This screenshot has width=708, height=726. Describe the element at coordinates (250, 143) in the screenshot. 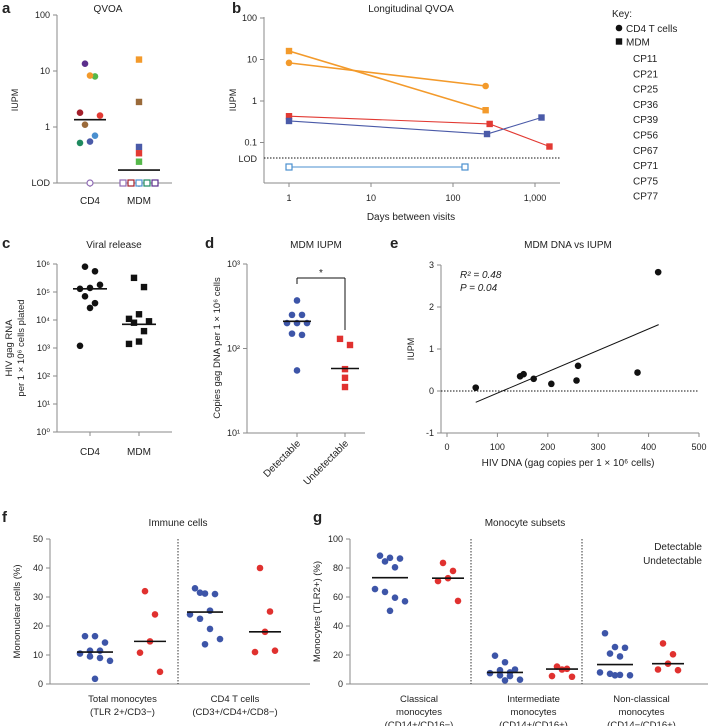

I see `y-tick-label: 0.1` at that location.